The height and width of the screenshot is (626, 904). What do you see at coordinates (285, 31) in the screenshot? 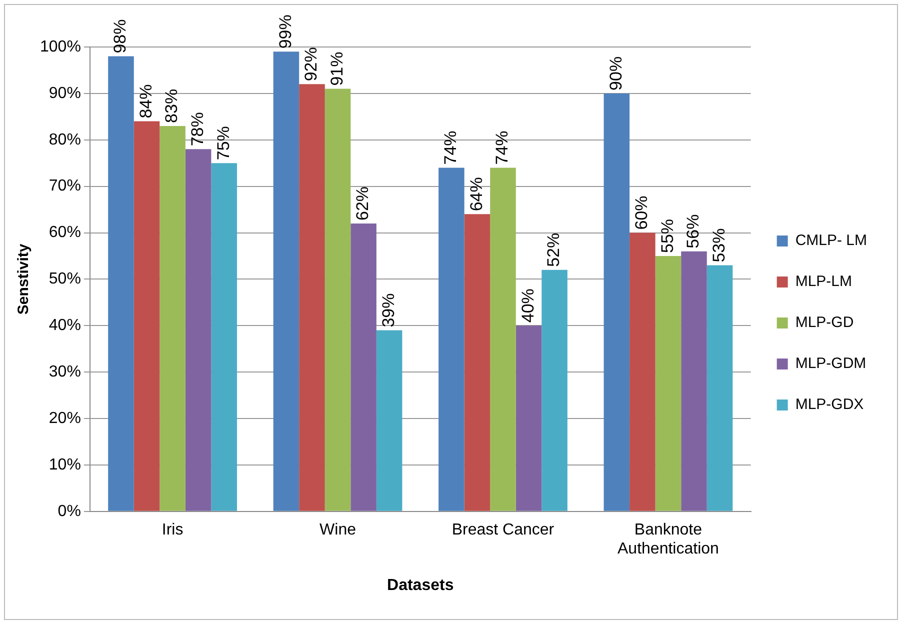
I see `data-label: 99%` at bounding box center [285, 31].